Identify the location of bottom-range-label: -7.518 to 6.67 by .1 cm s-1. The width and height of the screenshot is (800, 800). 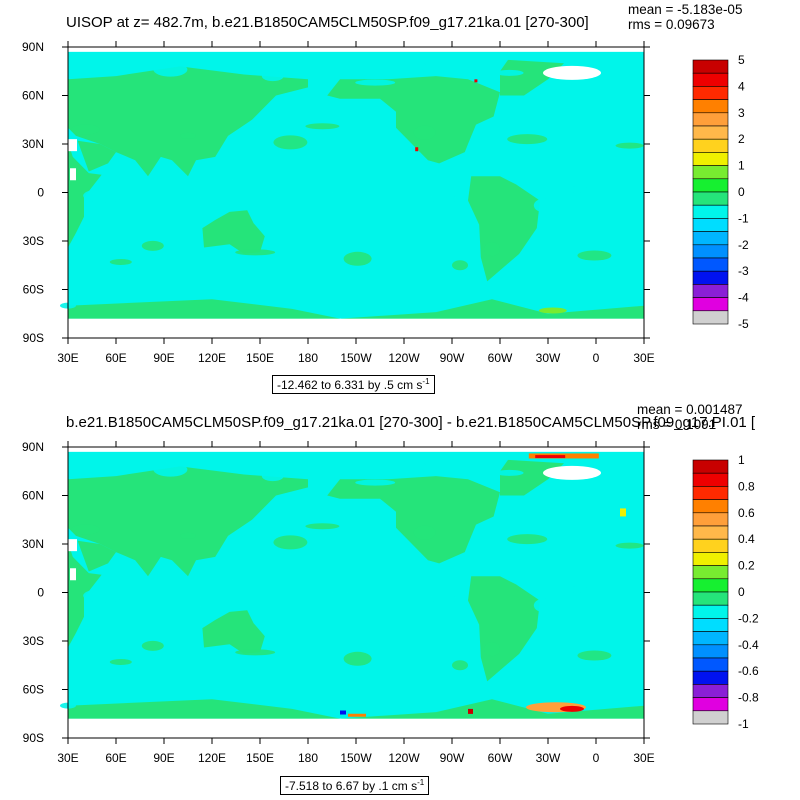
(355, 785).